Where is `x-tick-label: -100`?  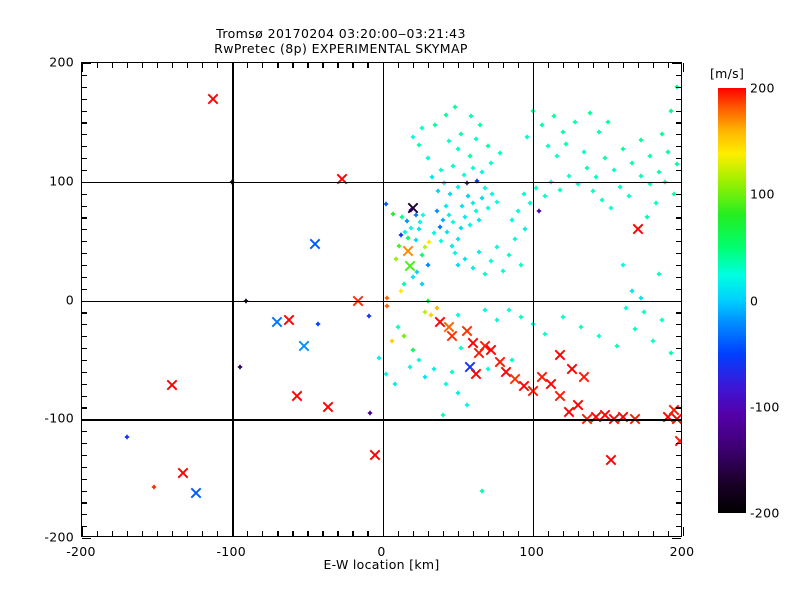 x-tick-label: -100 is located at coordinates (231, 551).